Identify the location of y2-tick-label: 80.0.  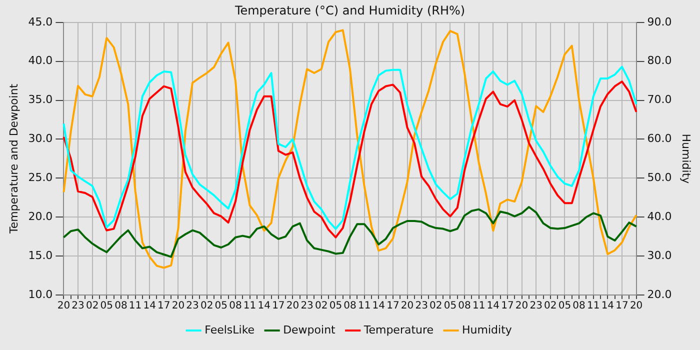
(659, 61).